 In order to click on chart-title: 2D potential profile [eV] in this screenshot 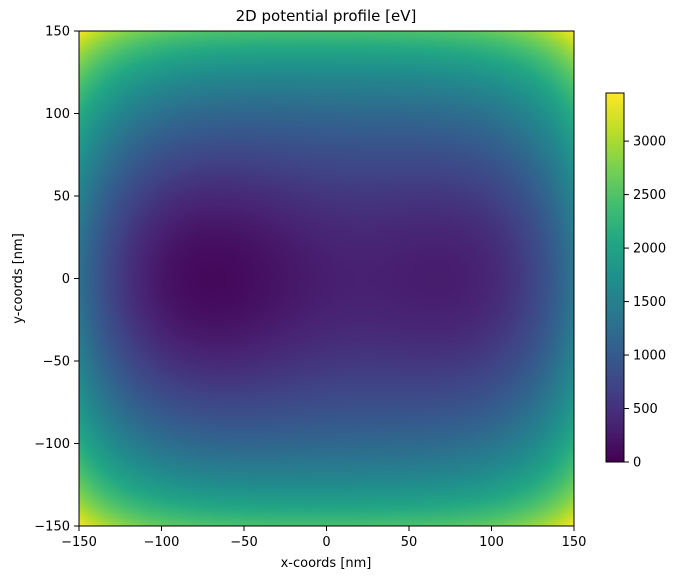, I will do `click(326, 16)`.